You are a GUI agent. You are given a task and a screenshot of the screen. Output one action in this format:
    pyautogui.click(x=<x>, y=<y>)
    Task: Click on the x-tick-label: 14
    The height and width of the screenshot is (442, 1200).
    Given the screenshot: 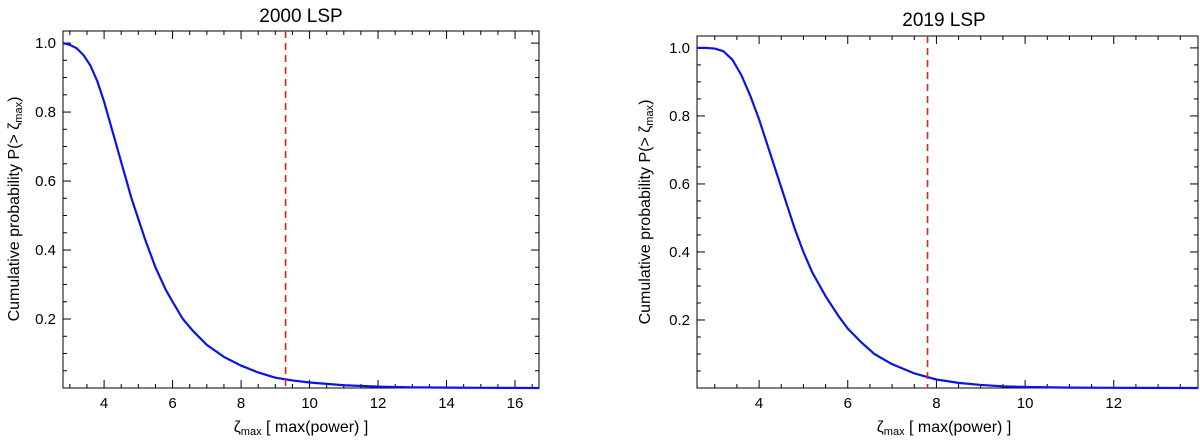 What is the action you would take?
    pyautogui.click(x=446, y=403)
    